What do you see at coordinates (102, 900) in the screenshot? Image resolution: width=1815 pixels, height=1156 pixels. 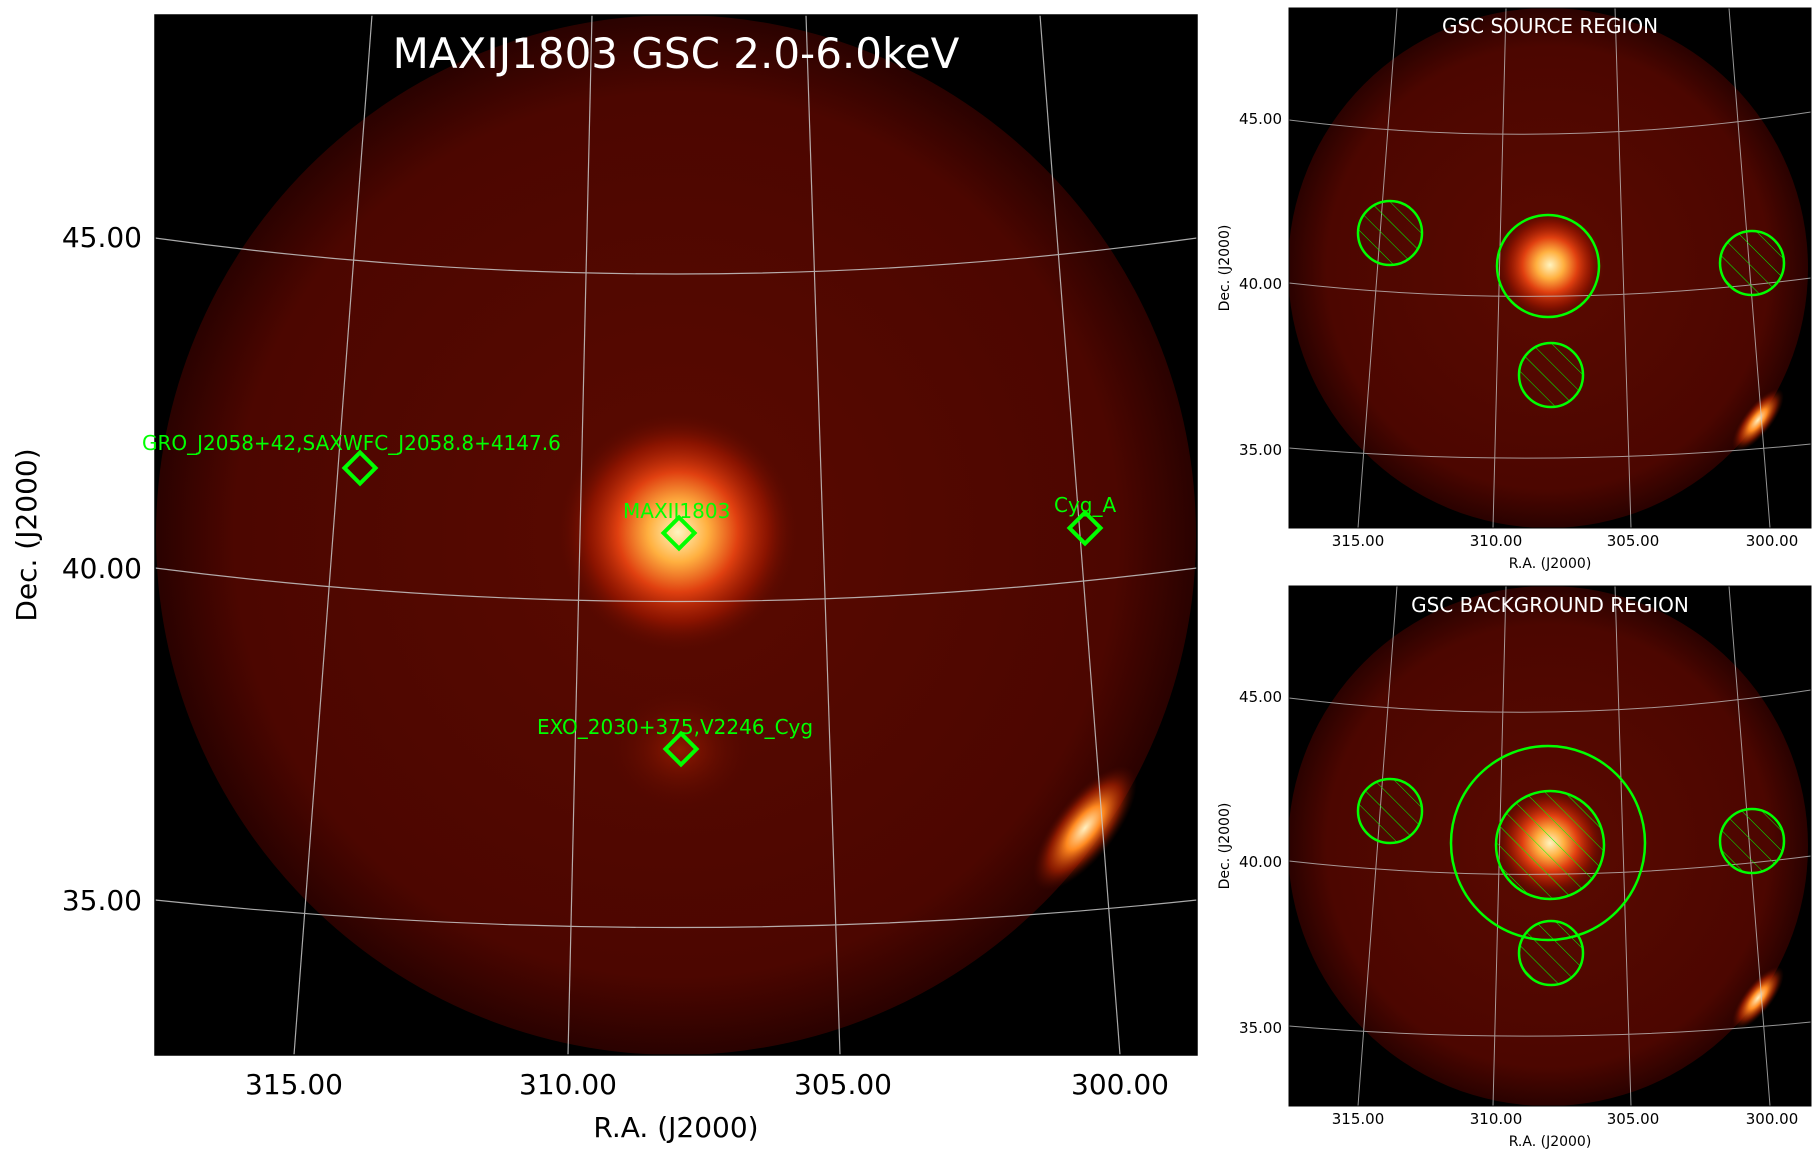 I see `main-yticklabel-35: 35.00` at bounding box center [102, 900].